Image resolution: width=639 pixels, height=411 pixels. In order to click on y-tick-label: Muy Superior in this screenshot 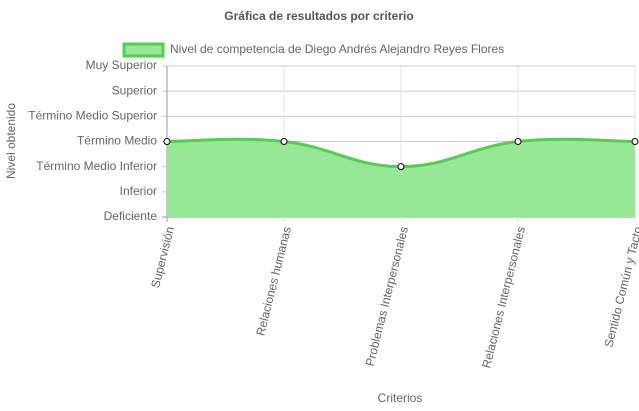, I will do `click(121, 65)`.